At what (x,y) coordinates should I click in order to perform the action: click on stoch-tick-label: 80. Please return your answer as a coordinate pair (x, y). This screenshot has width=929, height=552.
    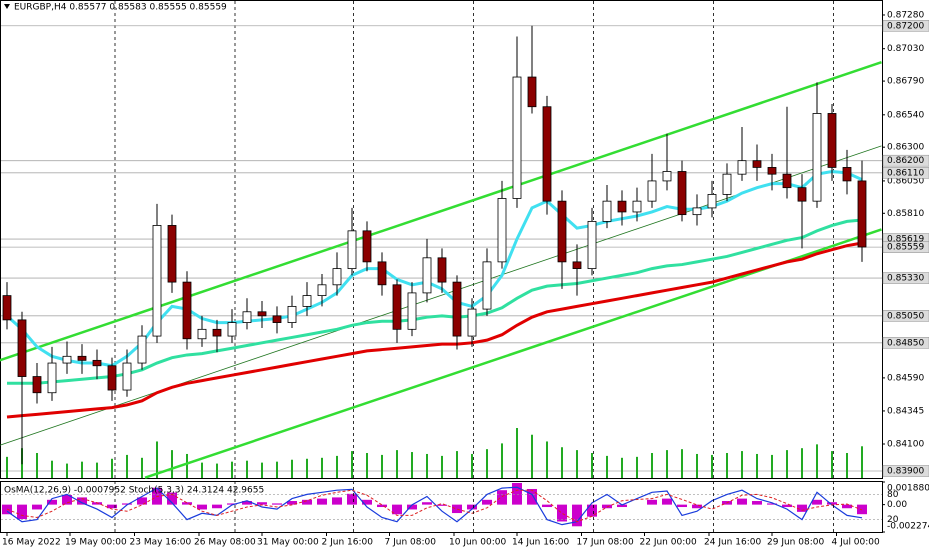
    Looking at the image, I should click on (893, 495).